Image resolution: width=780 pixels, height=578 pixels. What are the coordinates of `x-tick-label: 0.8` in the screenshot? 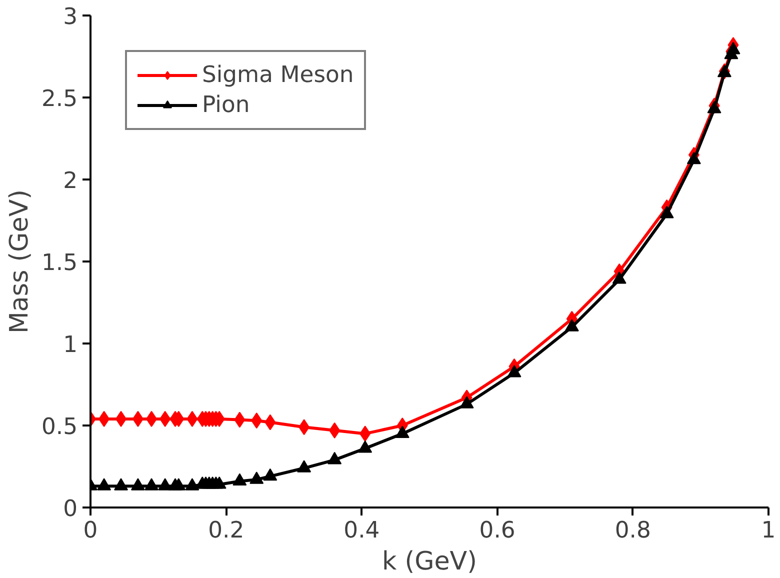 It's located at (632, 531).